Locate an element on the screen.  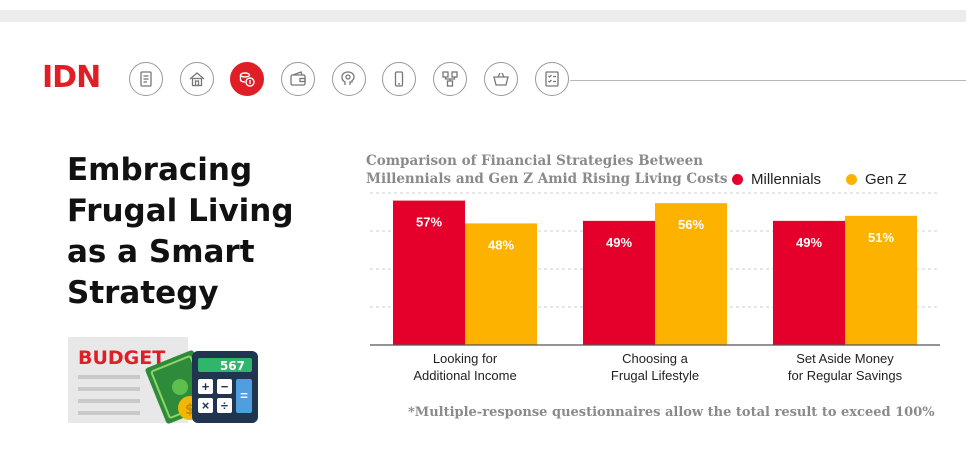
nav-brain-icon is located at coordinates (349, 79).